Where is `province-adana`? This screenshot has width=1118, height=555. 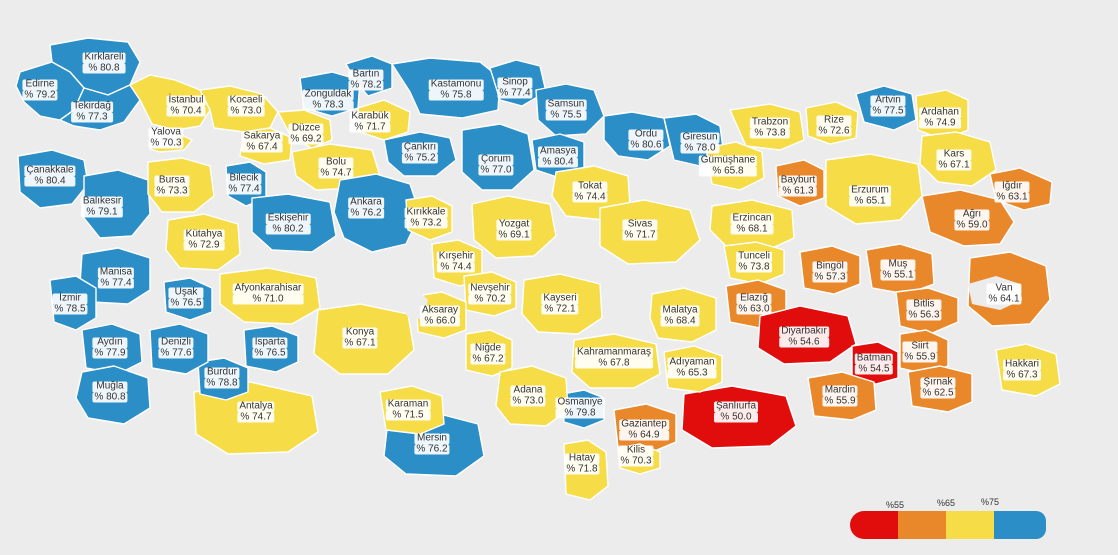 province-adana is located at coordinates (532, 396).